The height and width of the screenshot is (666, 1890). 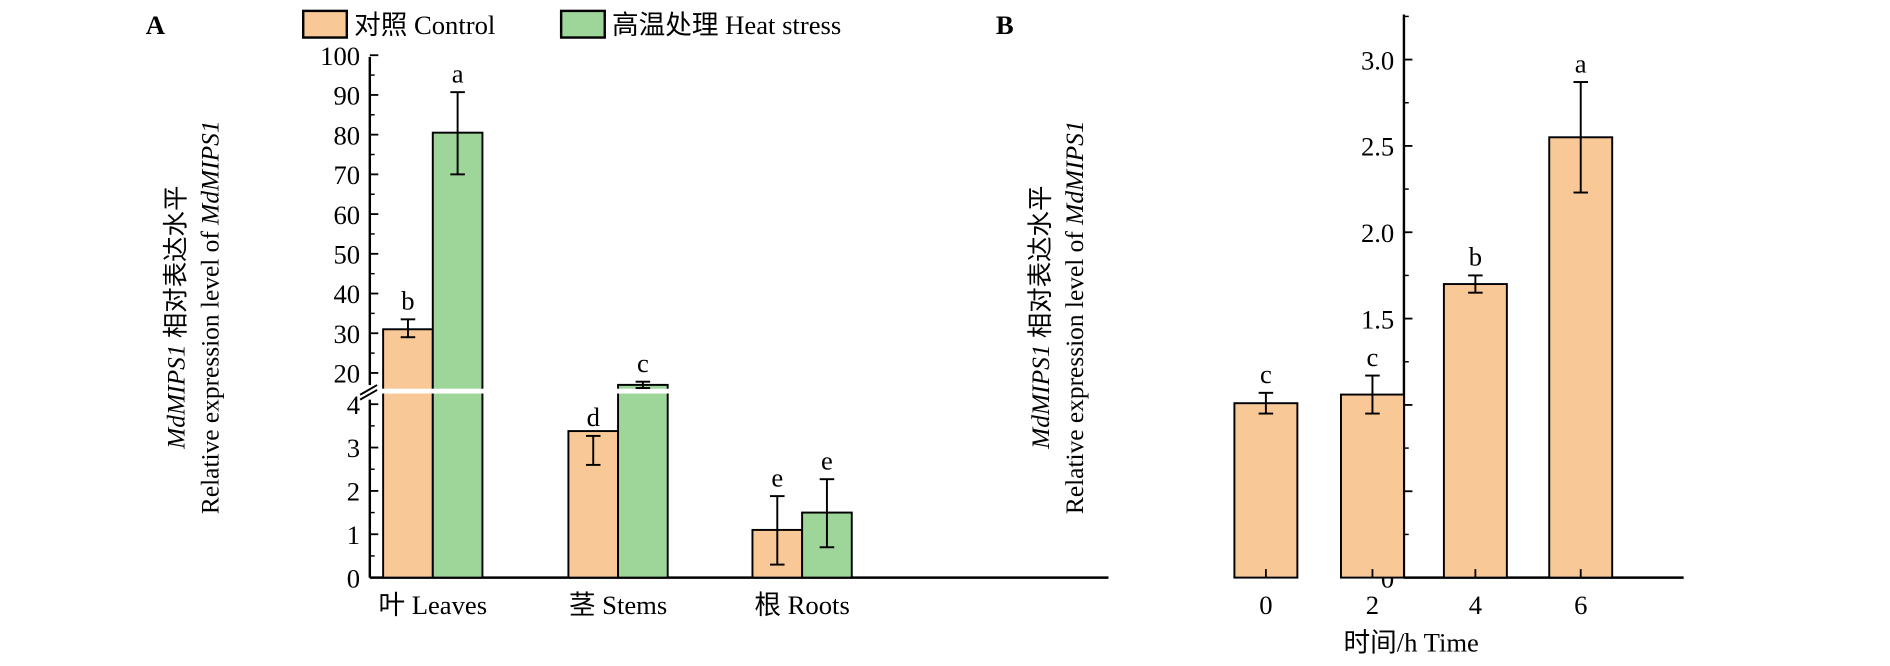 I want to click on y-tick-label-a: 50, so click(x=347, y=254).